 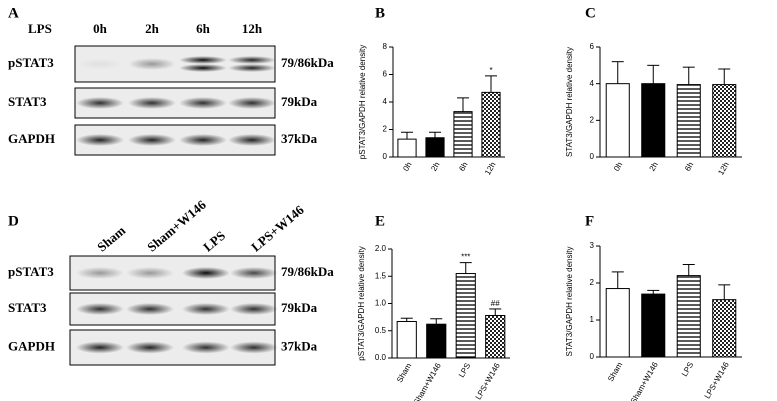 I want to click on treatment-label: LPS, so click(x=40, y=28).